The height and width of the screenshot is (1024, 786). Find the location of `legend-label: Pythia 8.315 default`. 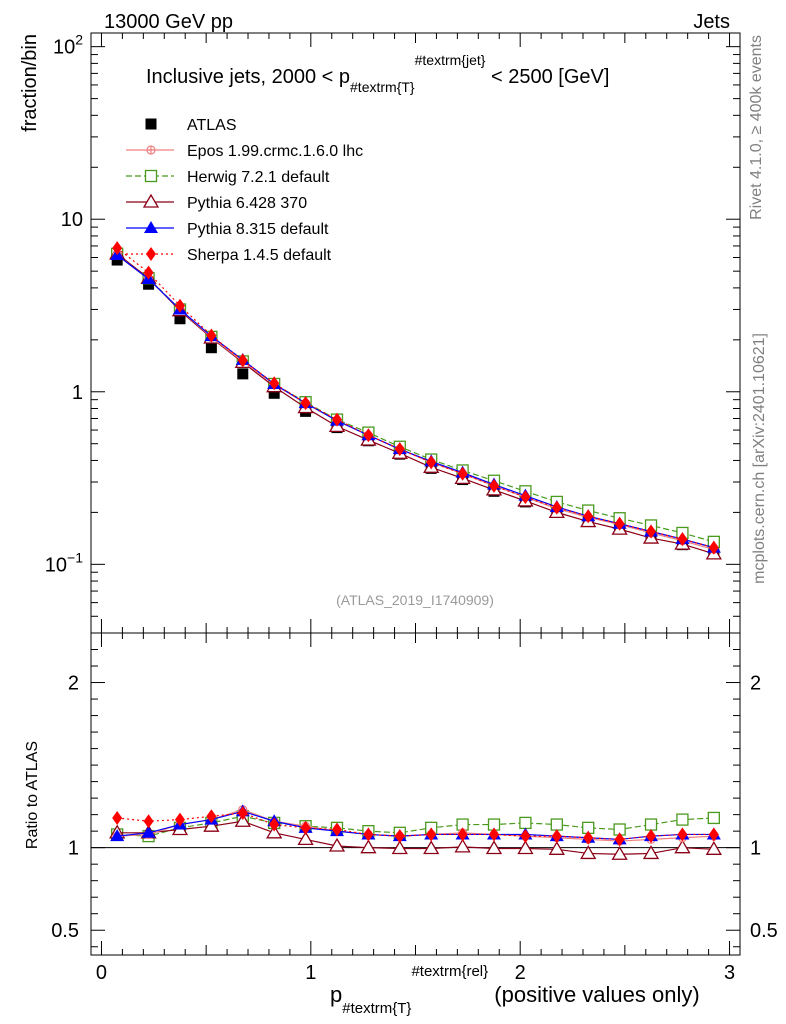

legend-label: Pythia 8.315 default is located at coordinates (258, 229).